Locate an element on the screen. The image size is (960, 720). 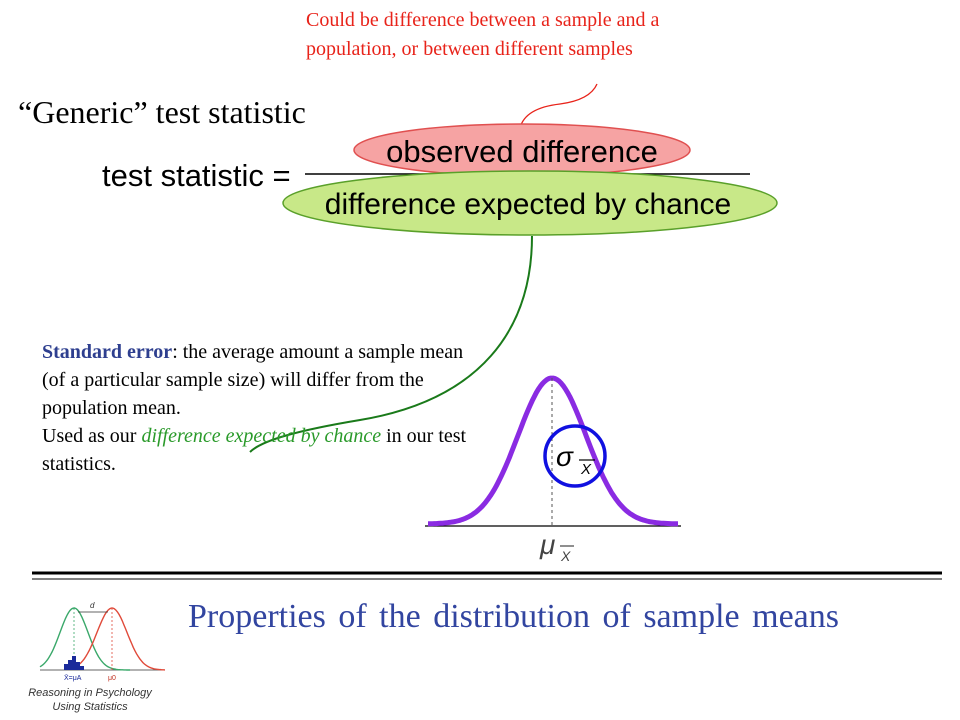
logo-caption-line-2: Using Statistics is located at coordinates (90, 707).